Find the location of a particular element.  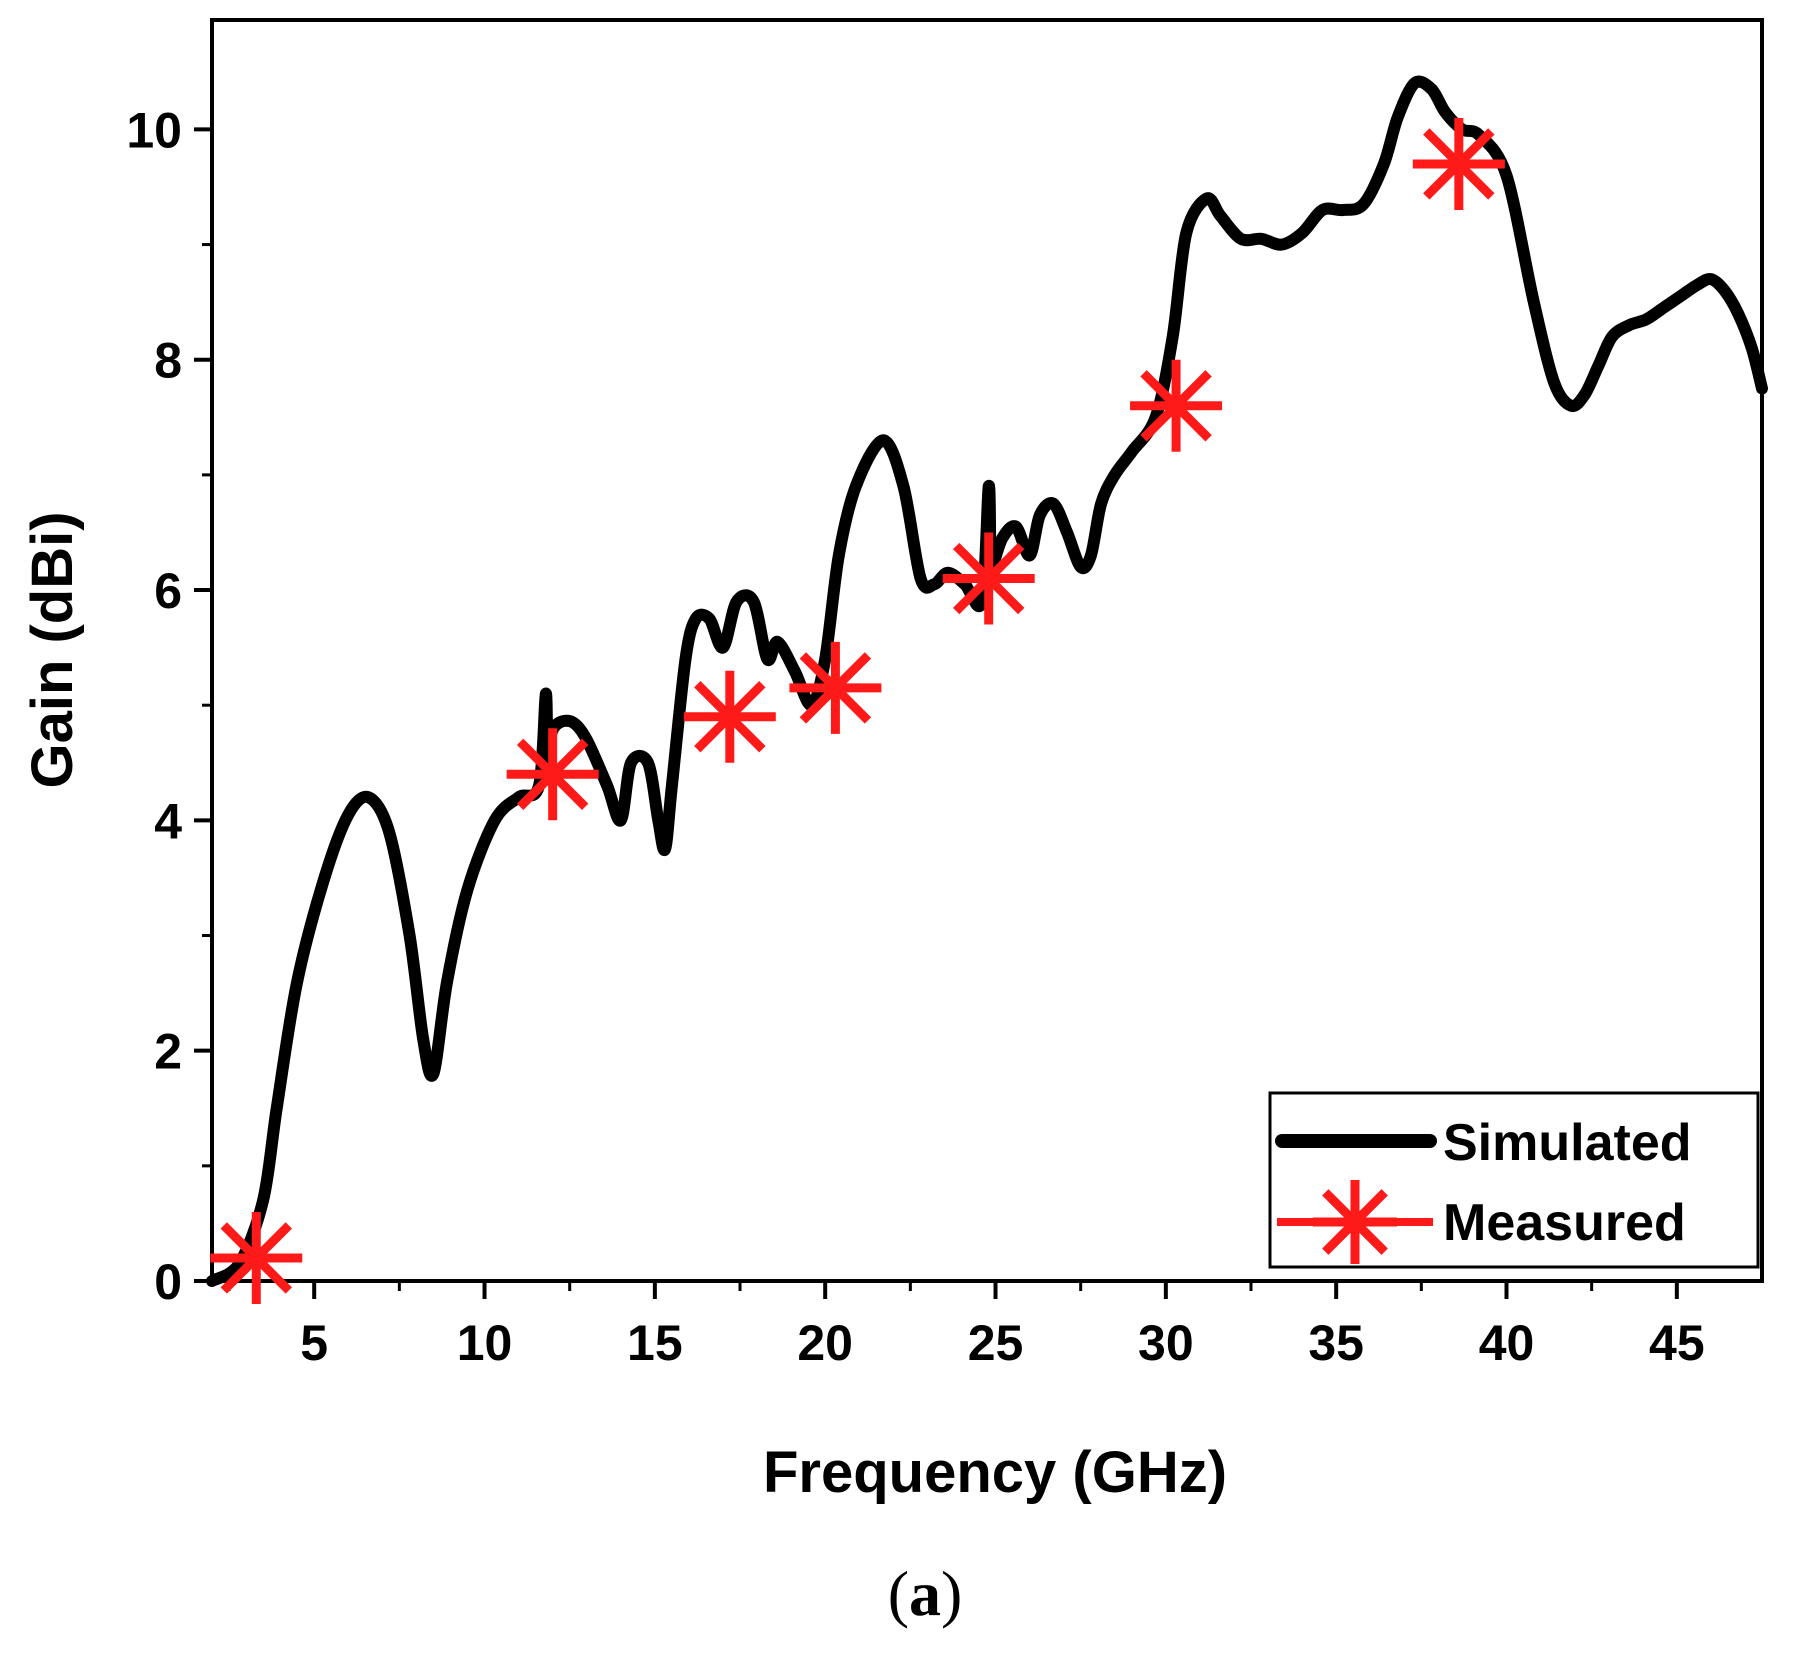

legend-simulated-label: Simulated is located at coordinates (1567, 1143).